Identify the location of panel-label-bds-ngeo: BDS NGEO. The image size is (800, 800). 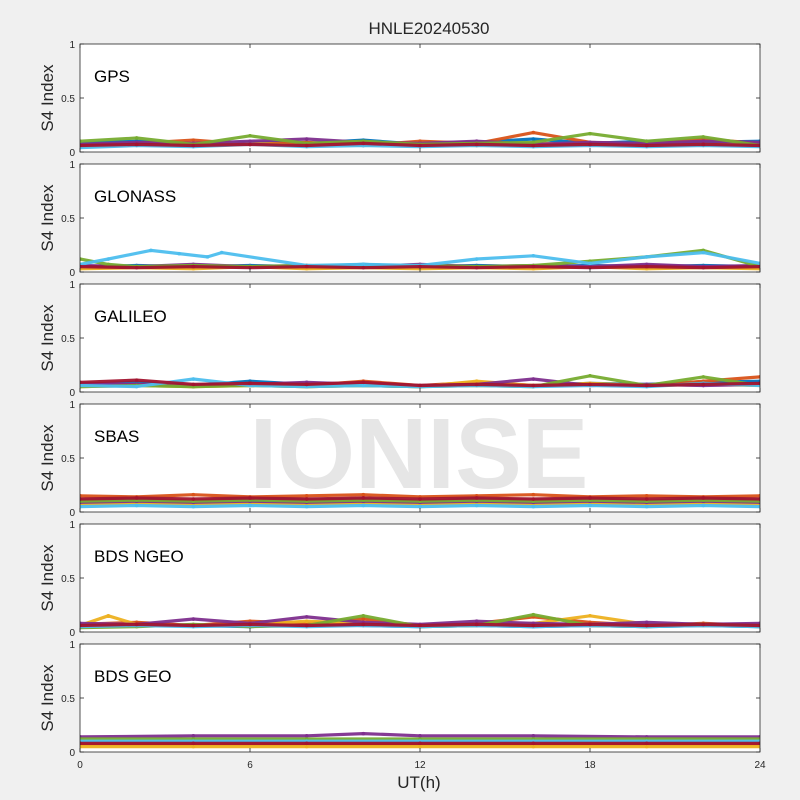
(139, 556).